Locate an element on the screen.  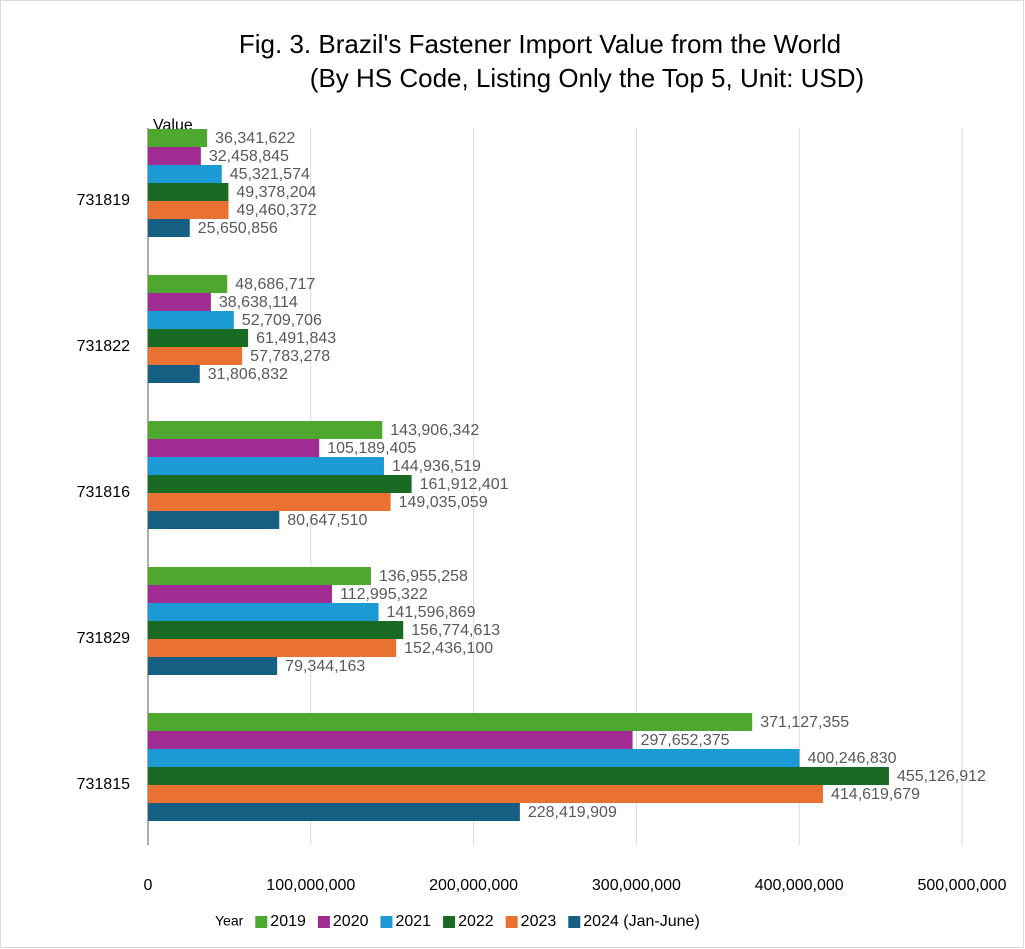
y-tick-label: 731829 is located at coordinates (103, 638).